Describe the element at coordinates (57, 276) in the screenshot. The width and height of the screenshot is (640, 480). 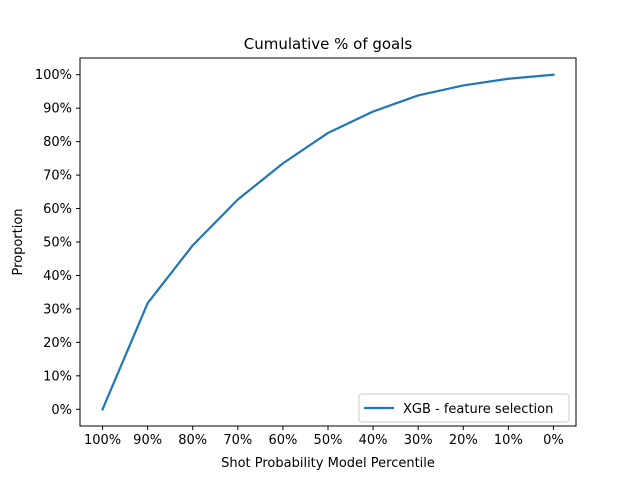
I see `y-tick-label-40pct: 40%` at that location.